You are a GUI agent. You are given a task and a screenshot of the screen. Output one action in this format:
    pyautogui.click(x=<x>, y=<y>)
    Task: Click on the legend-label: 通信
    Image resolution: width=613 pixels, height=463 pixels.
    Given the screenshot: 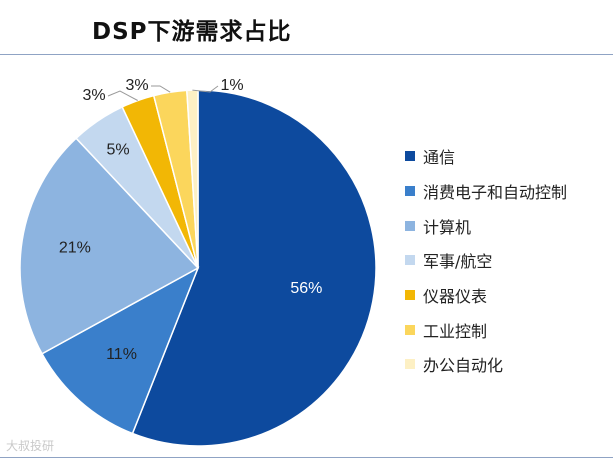 What is the action you would take?
    pyautogui.click(x=439, y=158)
    